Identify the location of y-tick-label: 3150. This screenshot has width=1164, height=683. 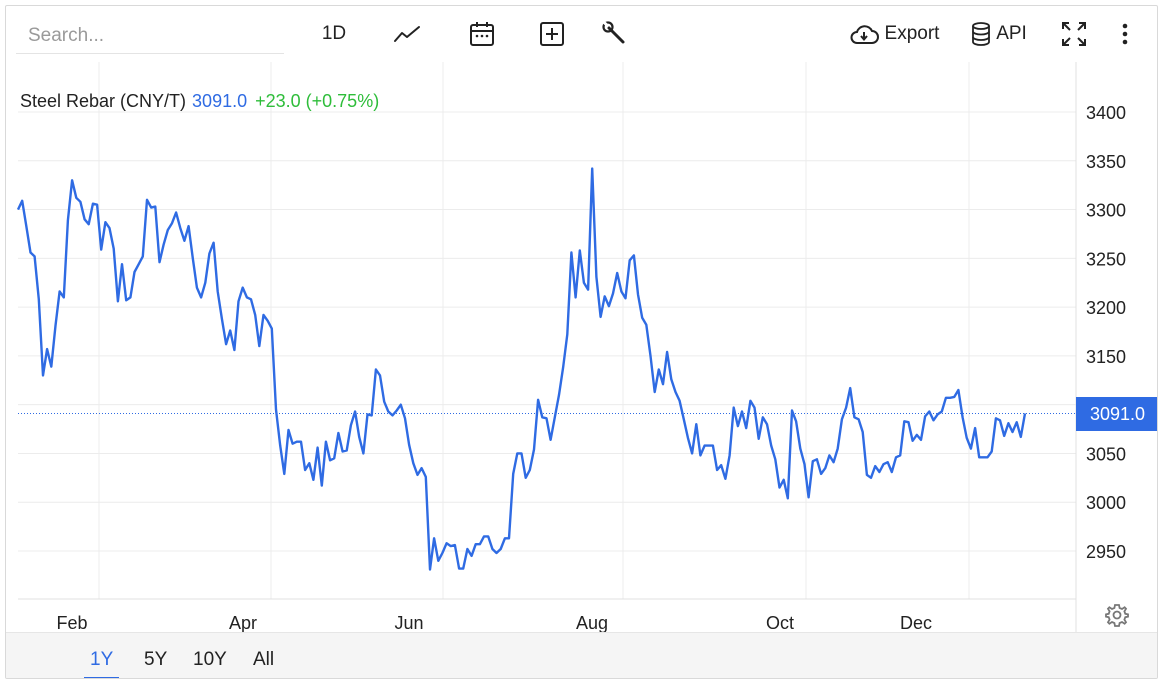
(1106, 357).